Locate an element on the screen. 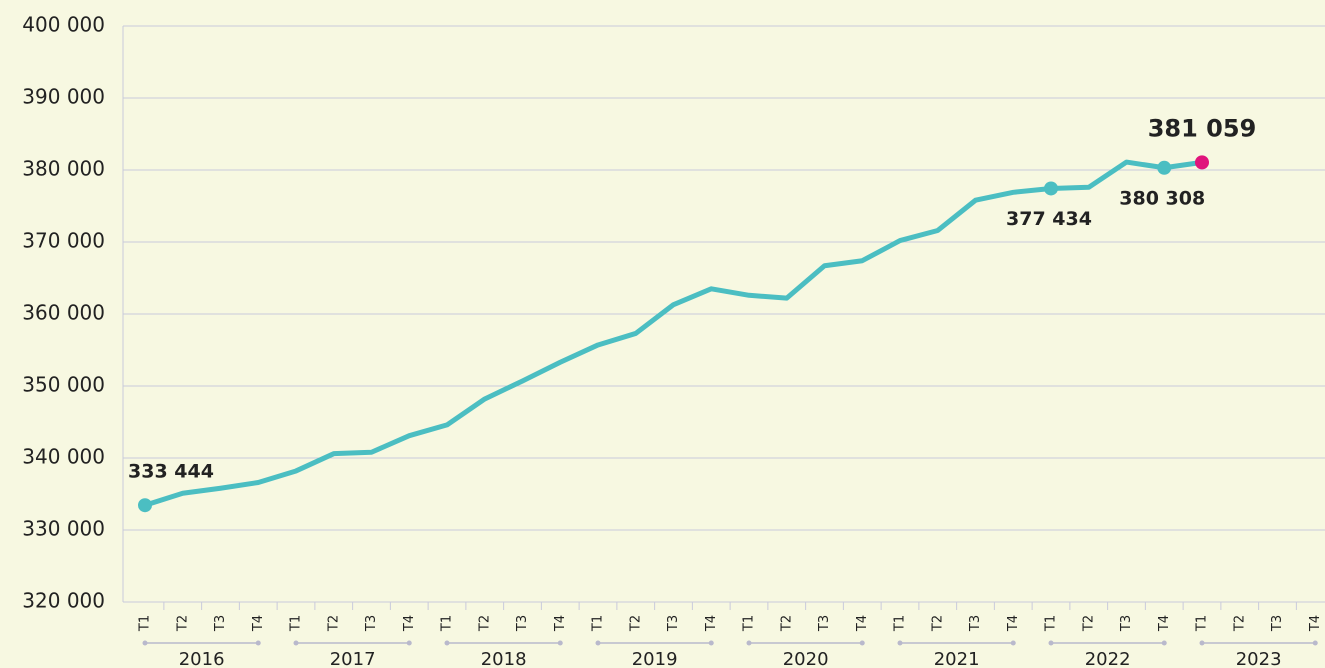  data-label: 333 444 is located at coordinates (171, 472).